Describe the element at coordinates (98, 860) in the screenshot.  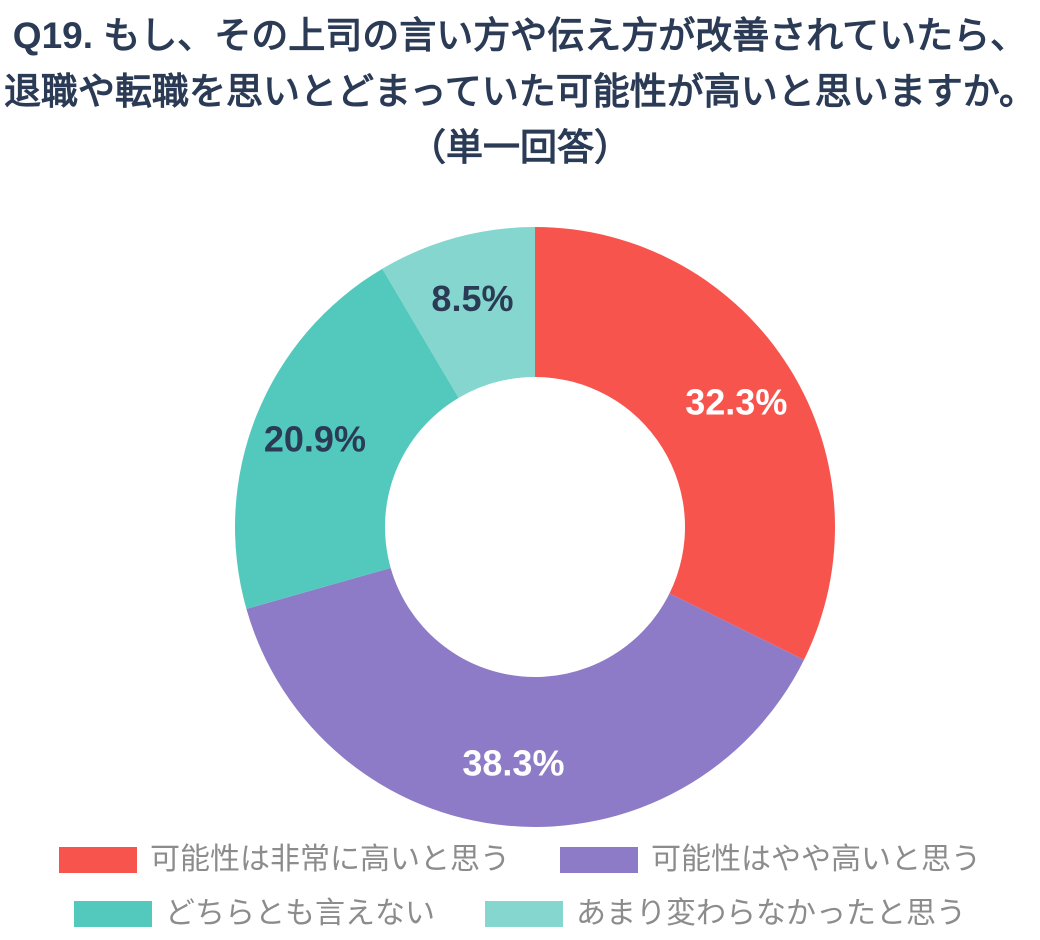
I see `legend-swatch-red` at that location.